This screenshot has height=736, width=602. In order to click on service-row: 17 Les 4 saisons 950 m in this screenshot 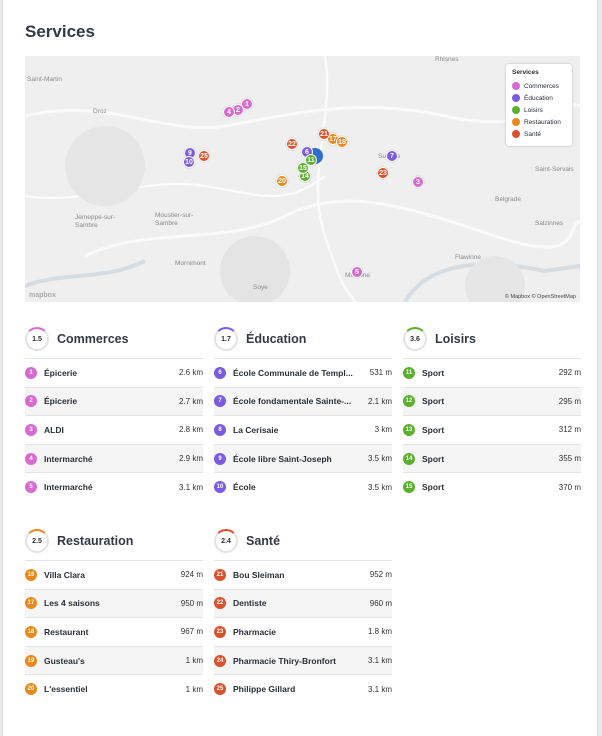, I will do `click(114, 603)`.